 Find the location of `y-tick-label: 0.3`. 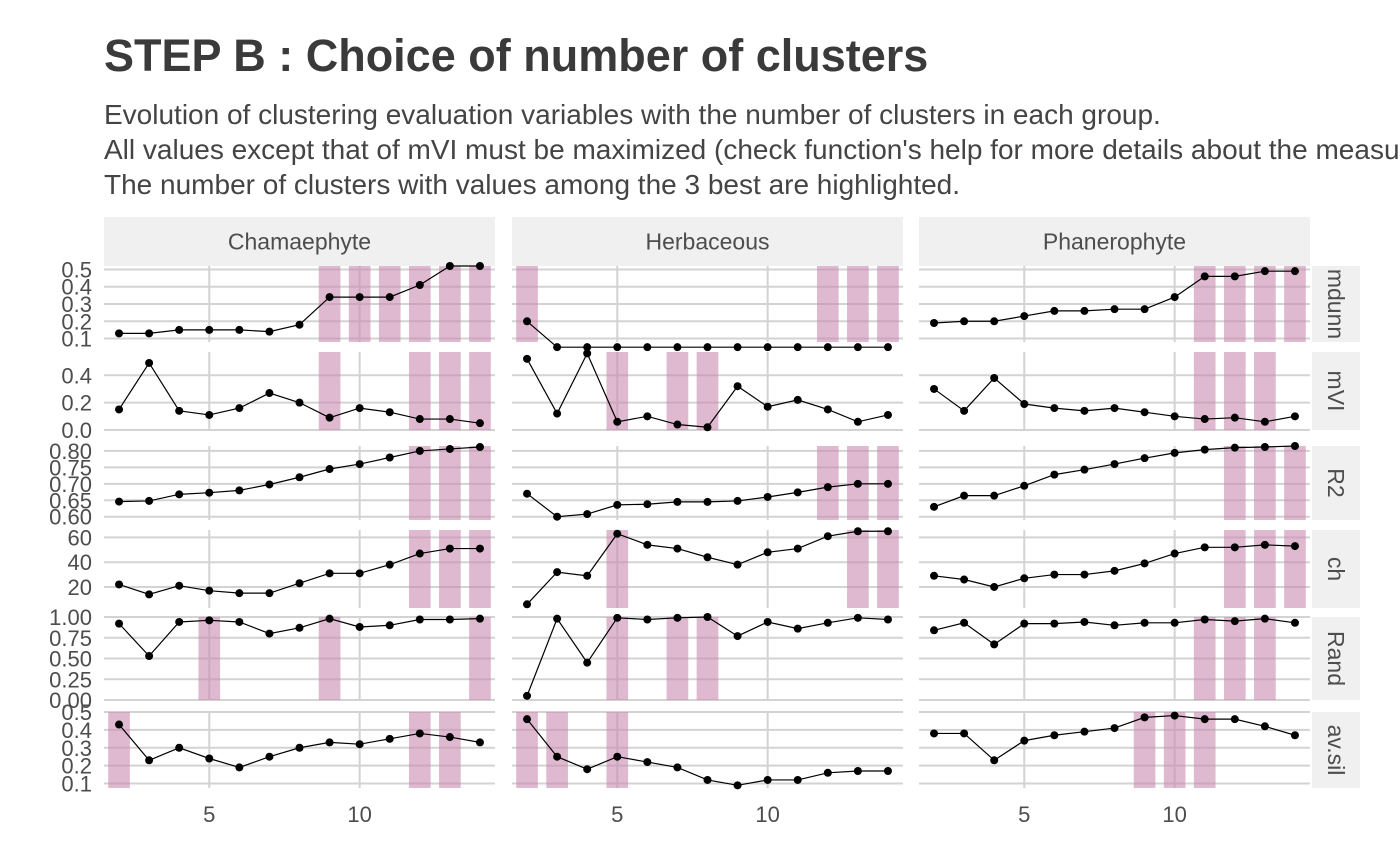

y-tick-label: 0.3 is located at coordinates (76, 304).